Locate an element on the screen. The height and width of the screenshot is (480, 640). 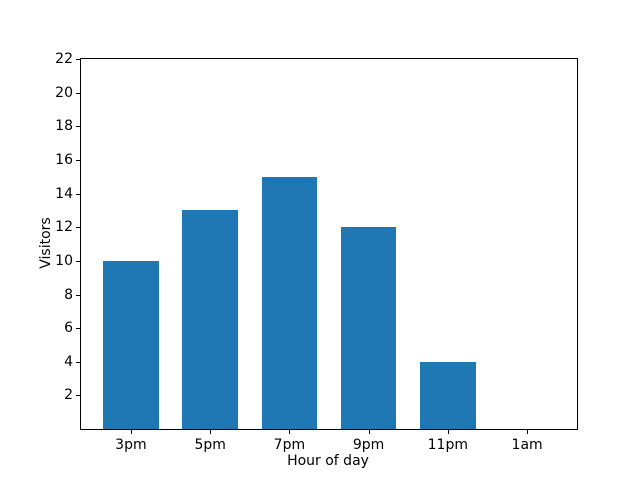
bar-7pm is located at coordinates (289, 302).